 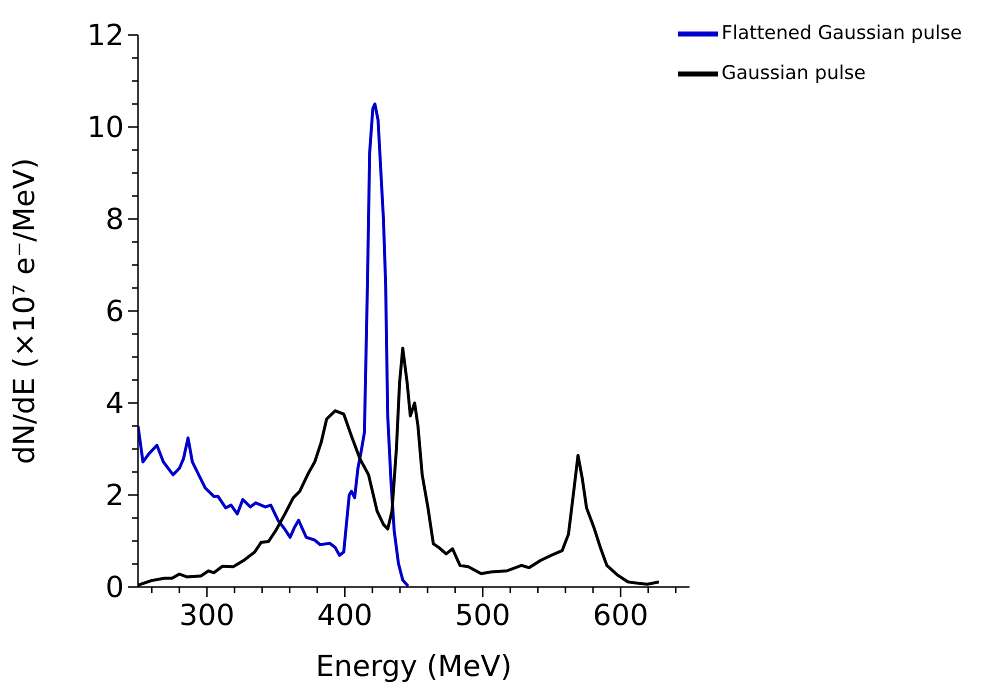 What do you see at coordinates (794, 73) in the screenshot?
I see `legend-label: Gaussian pulse` at bounding box center [794, 73].